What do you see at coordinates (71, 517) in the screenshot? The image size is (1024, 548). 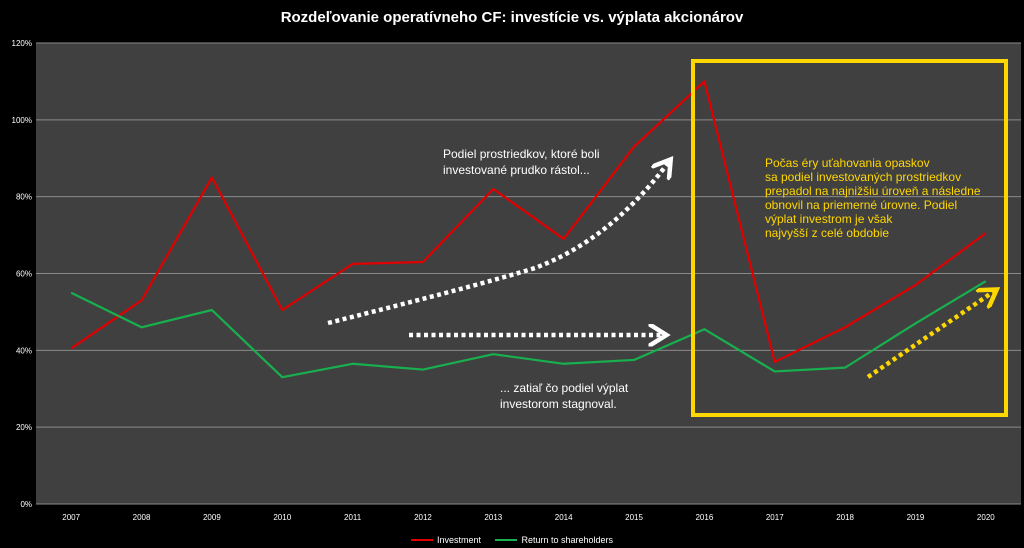 I see `x-tick-label: 2007` at bounding box center [71, 517].